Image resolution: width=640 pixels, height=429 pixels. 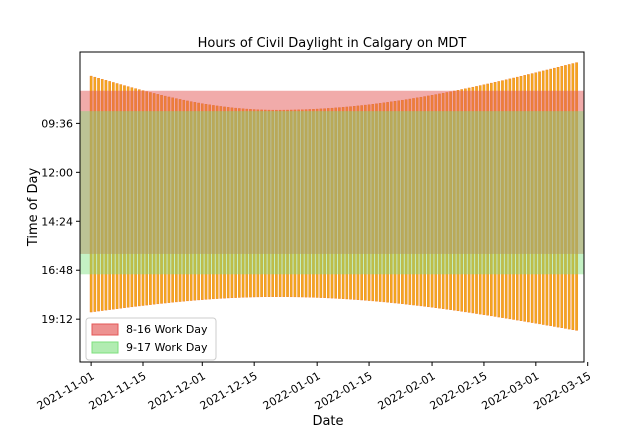 I want to click on x-tick-label: 2021-11-01, so click(x=66, y=390).